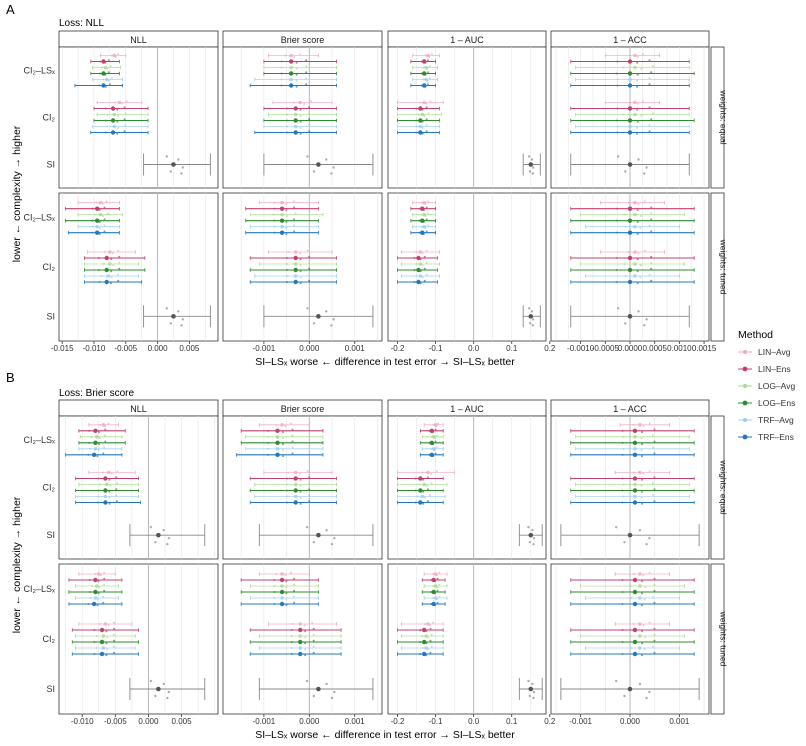 The image size is (806, 746). What do you see at coordinates (189, 348) in the screenshot?
I see `x-tick-label: 0.005` at bounding box center [189, 348].